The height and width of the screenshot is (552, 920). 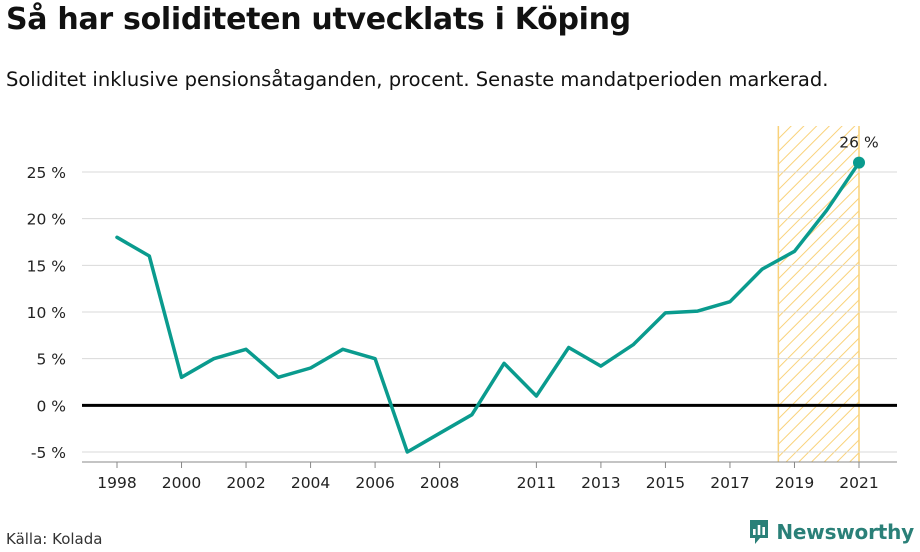 What do you see at coordinates (310, 483) in the screenshot?
I see `x-tick-label: 2004` at bounding box center [310, 483].